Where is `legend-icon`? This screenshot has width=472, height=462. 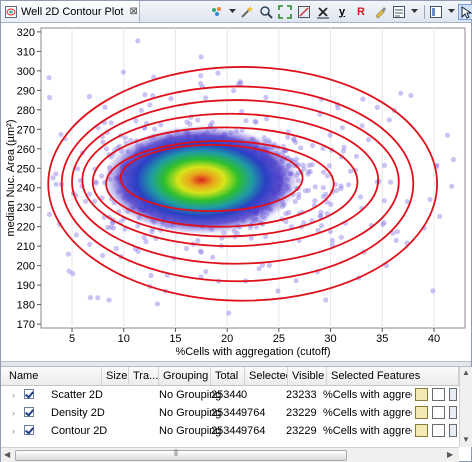
legend-icon is located at coordinates (399, 12).